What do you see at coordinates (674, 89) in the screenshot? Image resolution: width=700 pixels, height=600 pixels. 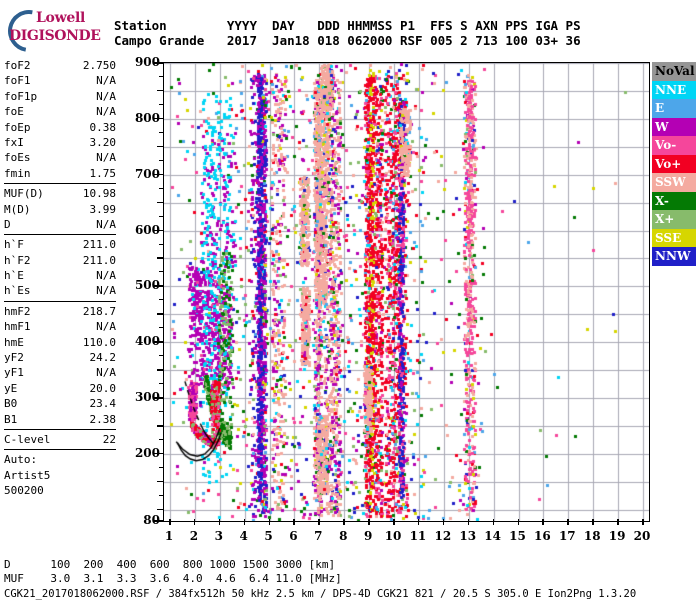 I see `legend-item-nne: NNE` at bounding box center [674, 89].